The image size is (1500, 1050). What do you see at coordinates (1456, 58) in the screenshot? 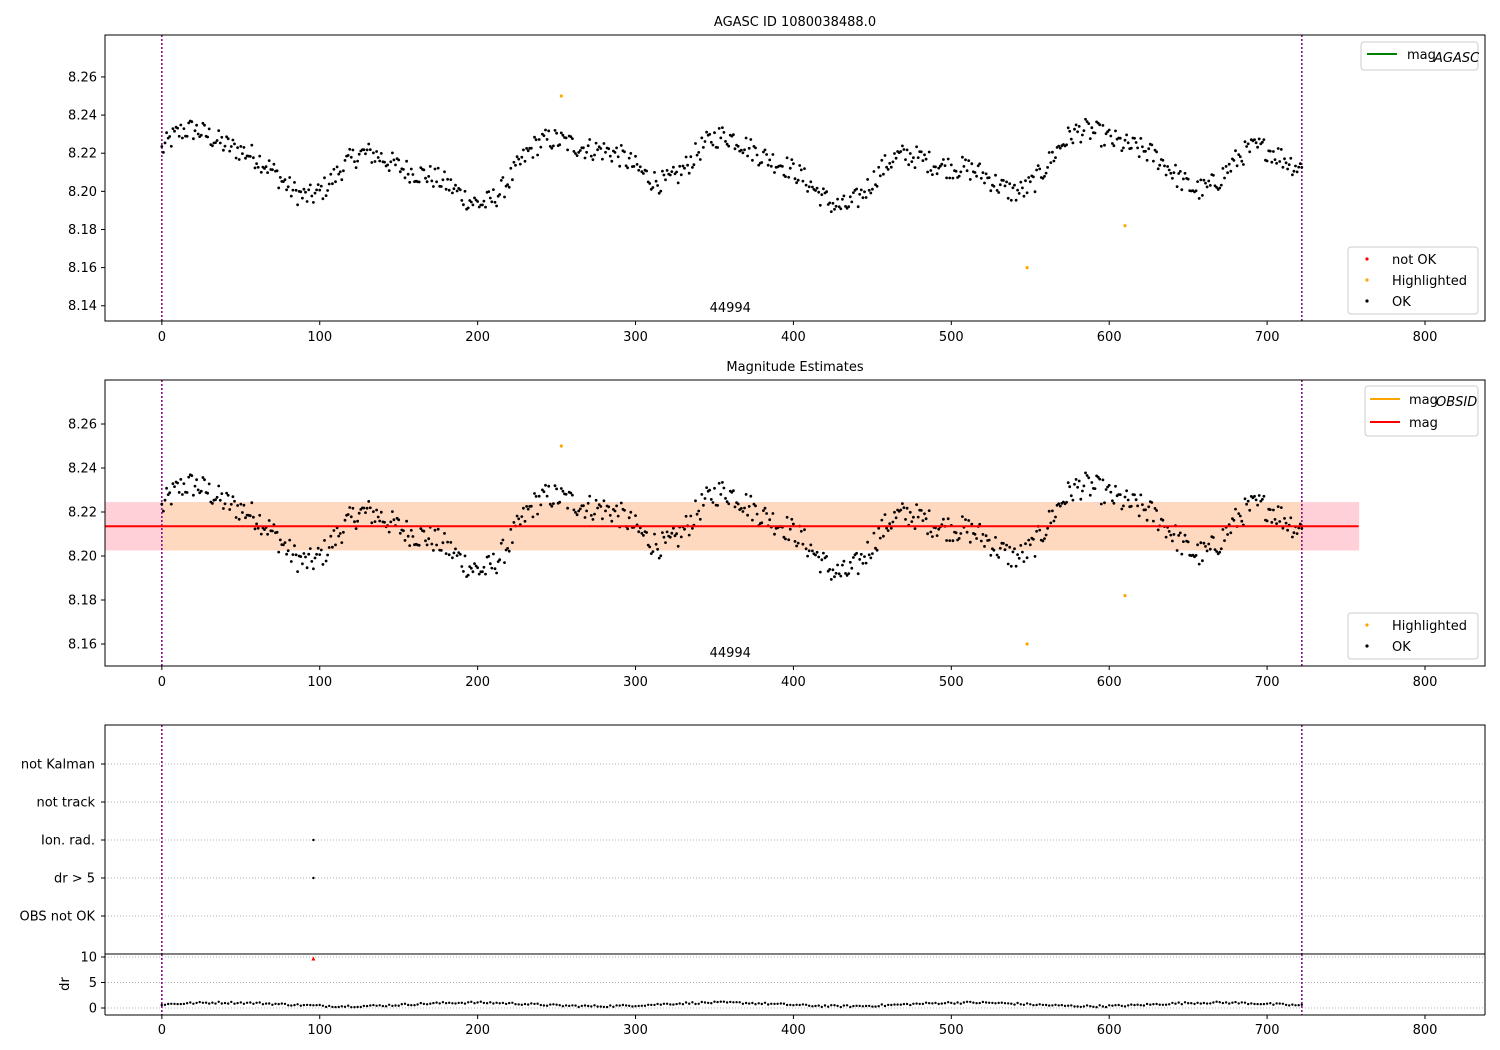
I see `legend-agasc-subscript: AGASC` at bounding box center [1456, 58].